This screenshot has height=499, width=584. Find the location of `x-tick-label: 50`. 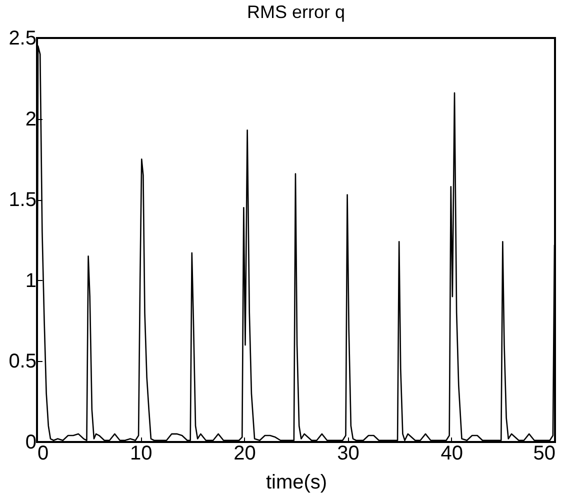

x-tick-label: 50 is located at coordinates (544, 453).